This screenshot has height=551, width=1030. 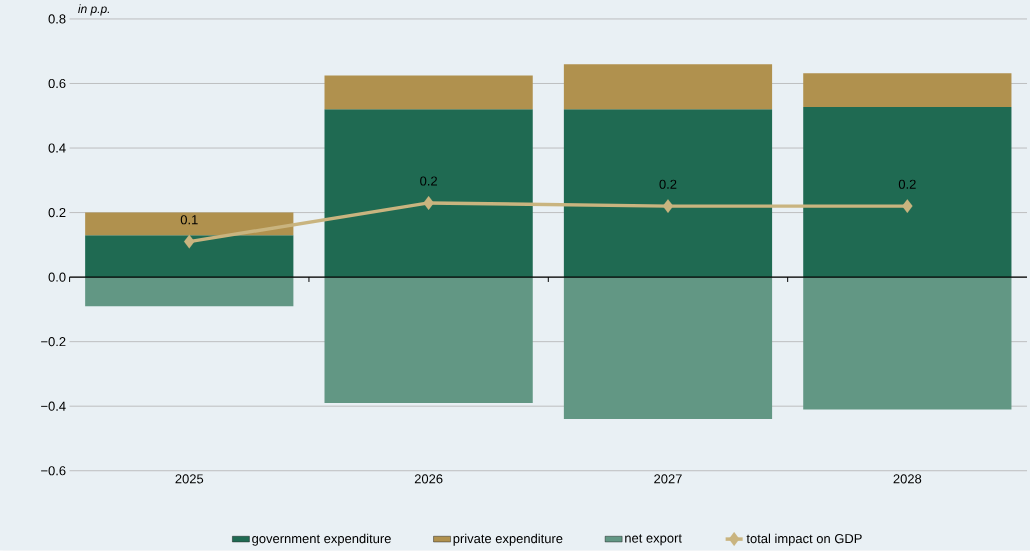 What do you see at coordinates (53, 406) in the screenshot?
I see `y-tick-label: −0.4` at bounding box center [53, 406].